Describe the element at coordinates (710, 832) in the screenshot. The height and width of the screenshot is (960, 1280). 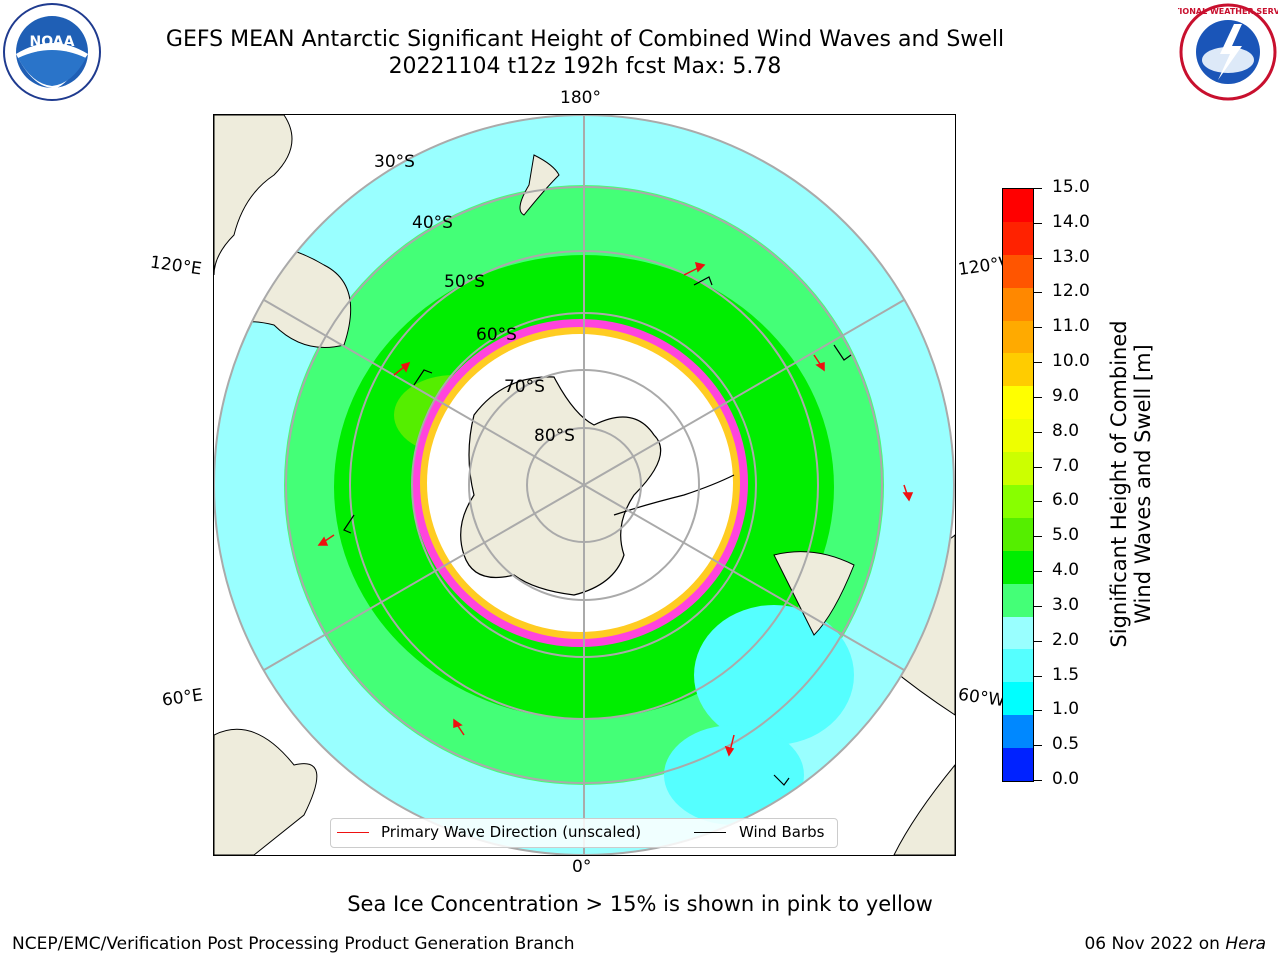
I see `legend-barb-swatch` at that location.